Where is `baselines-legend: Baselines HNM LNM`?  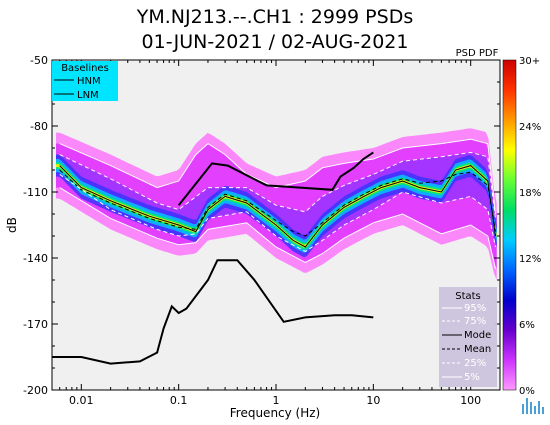
baselines-legend: Baselines HNM LNM is located at coordinates (85, 81).